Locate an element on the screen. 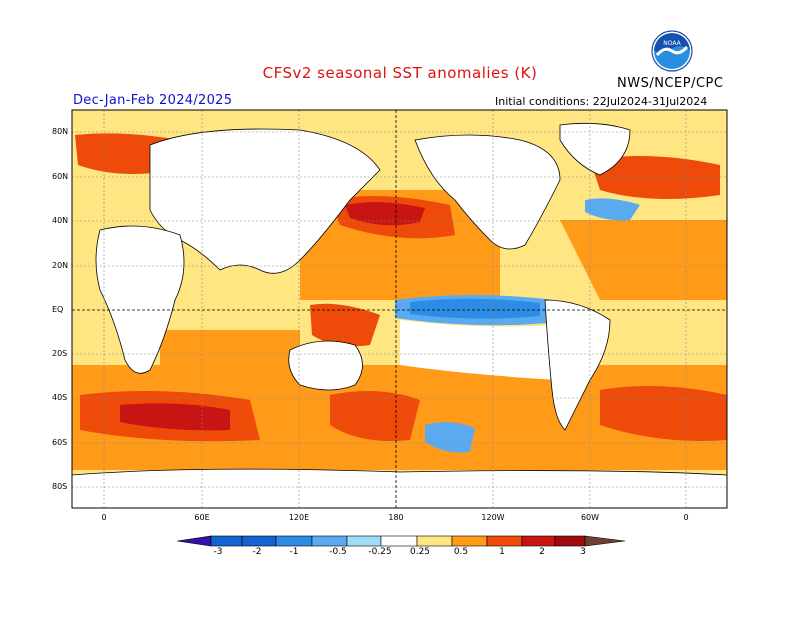 The image size is (800, 618). colorbar-label-pos1: 1 is located at coordinates (502, 552).